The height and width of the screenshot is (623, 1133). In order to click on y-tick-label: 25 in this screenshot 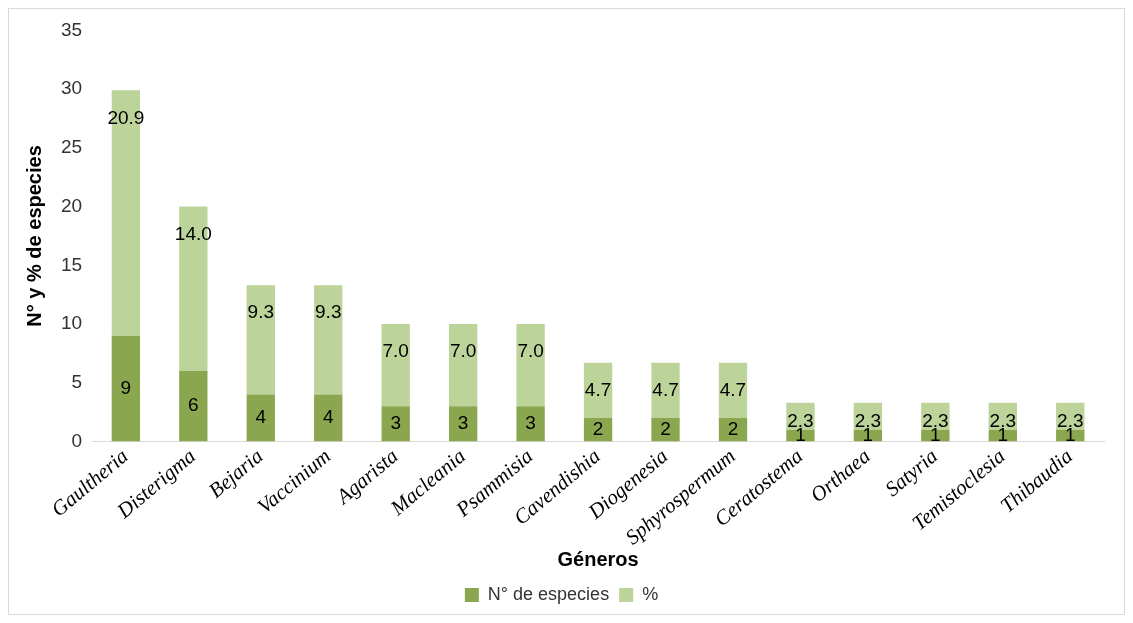, I will do `click(71, 147)`.